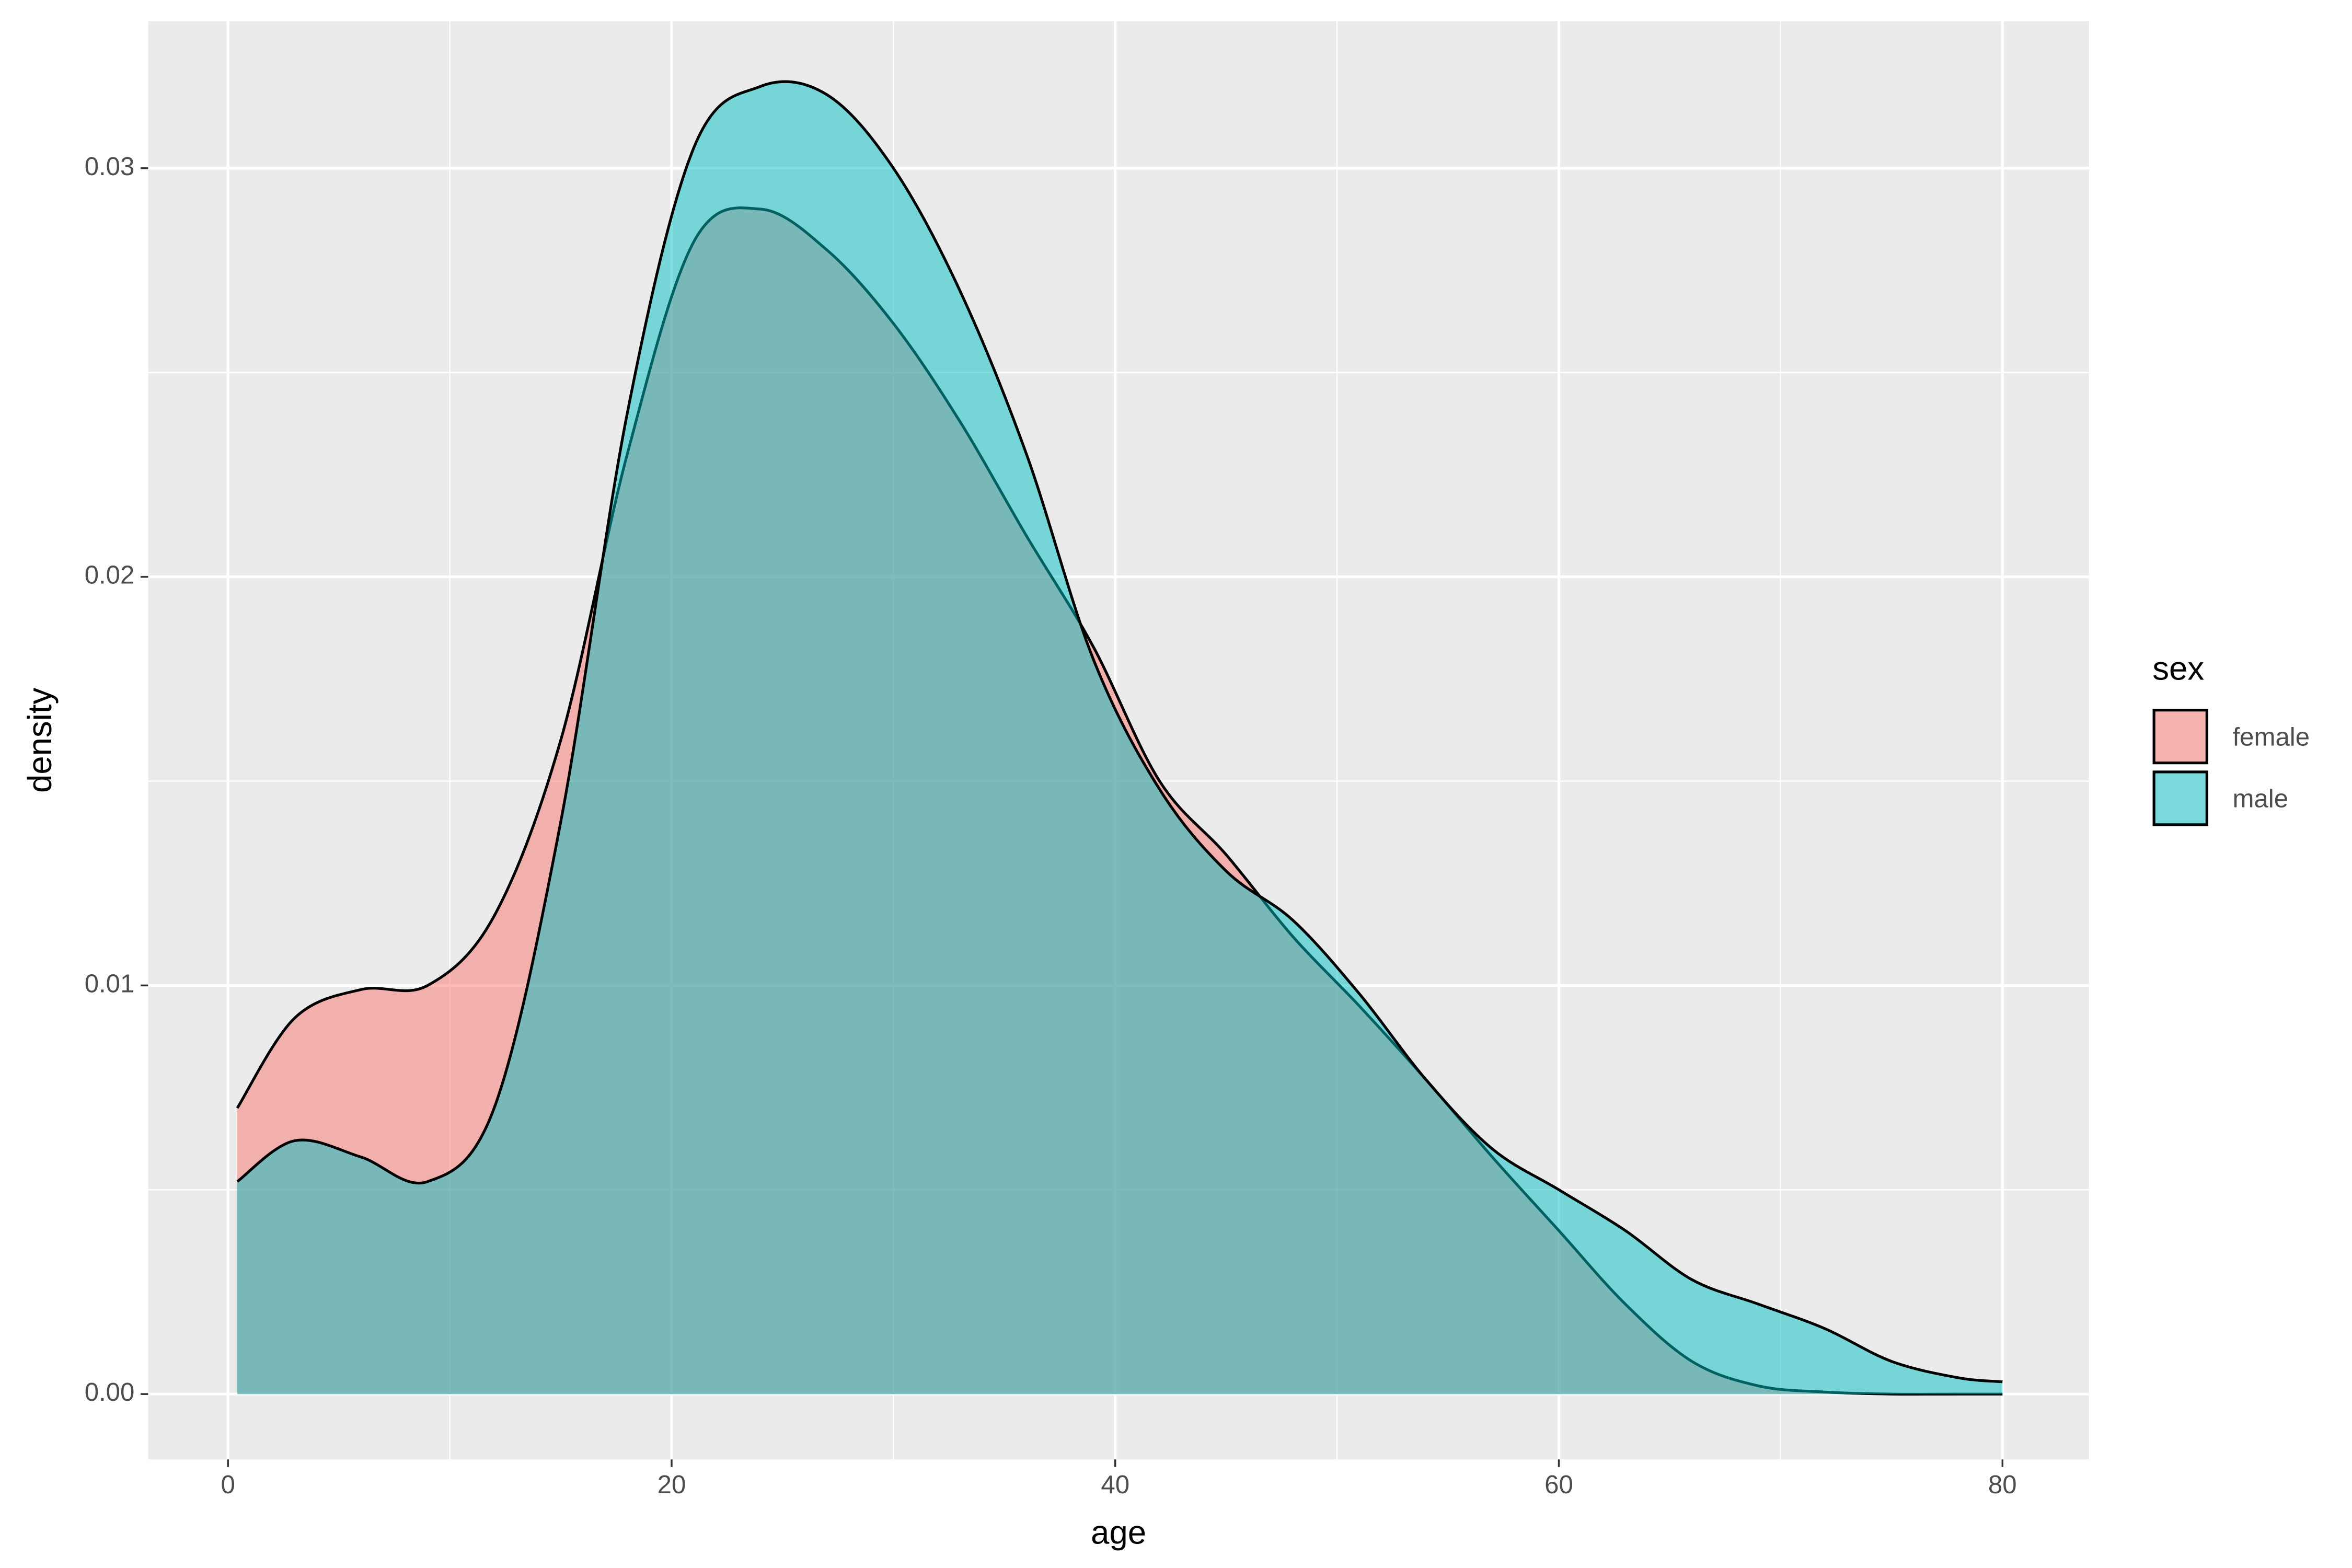 The width and height of the screenshot is (2352, 1568). I want to click on y-tick-label: 0.01, so click(110, 984).